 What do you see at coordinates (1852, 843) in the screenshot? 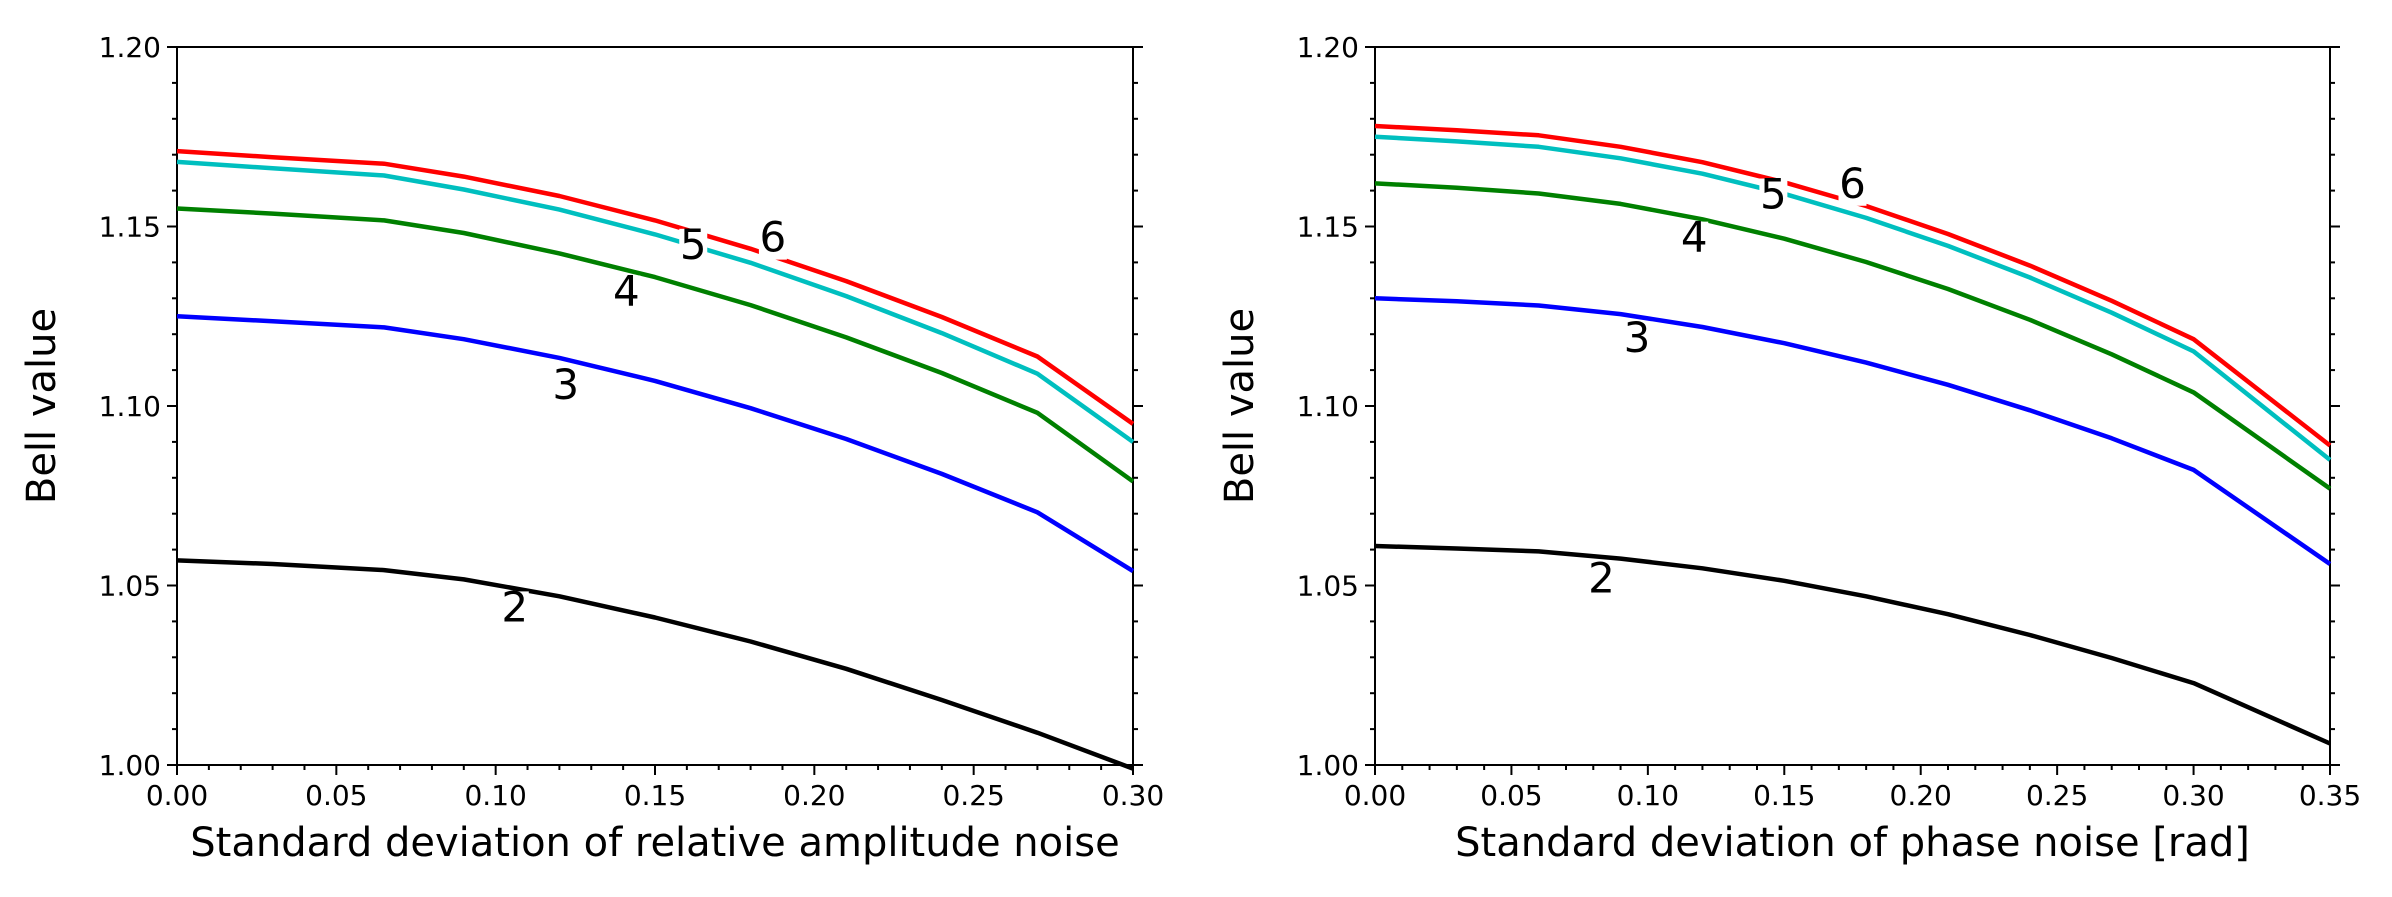
I see `x-axis-label: Standard deviation of phase noise [rad]` at bounding box center [1852, 843].